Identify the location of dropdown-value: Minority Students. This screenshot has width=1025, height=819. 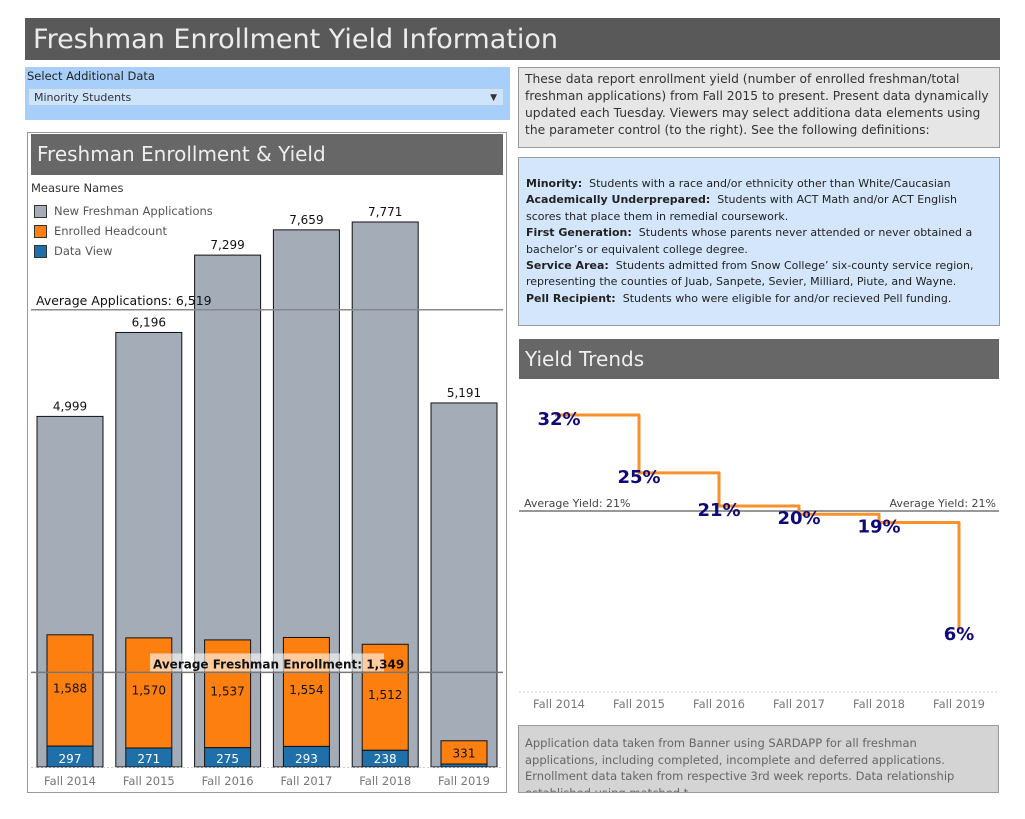
(83, 97).